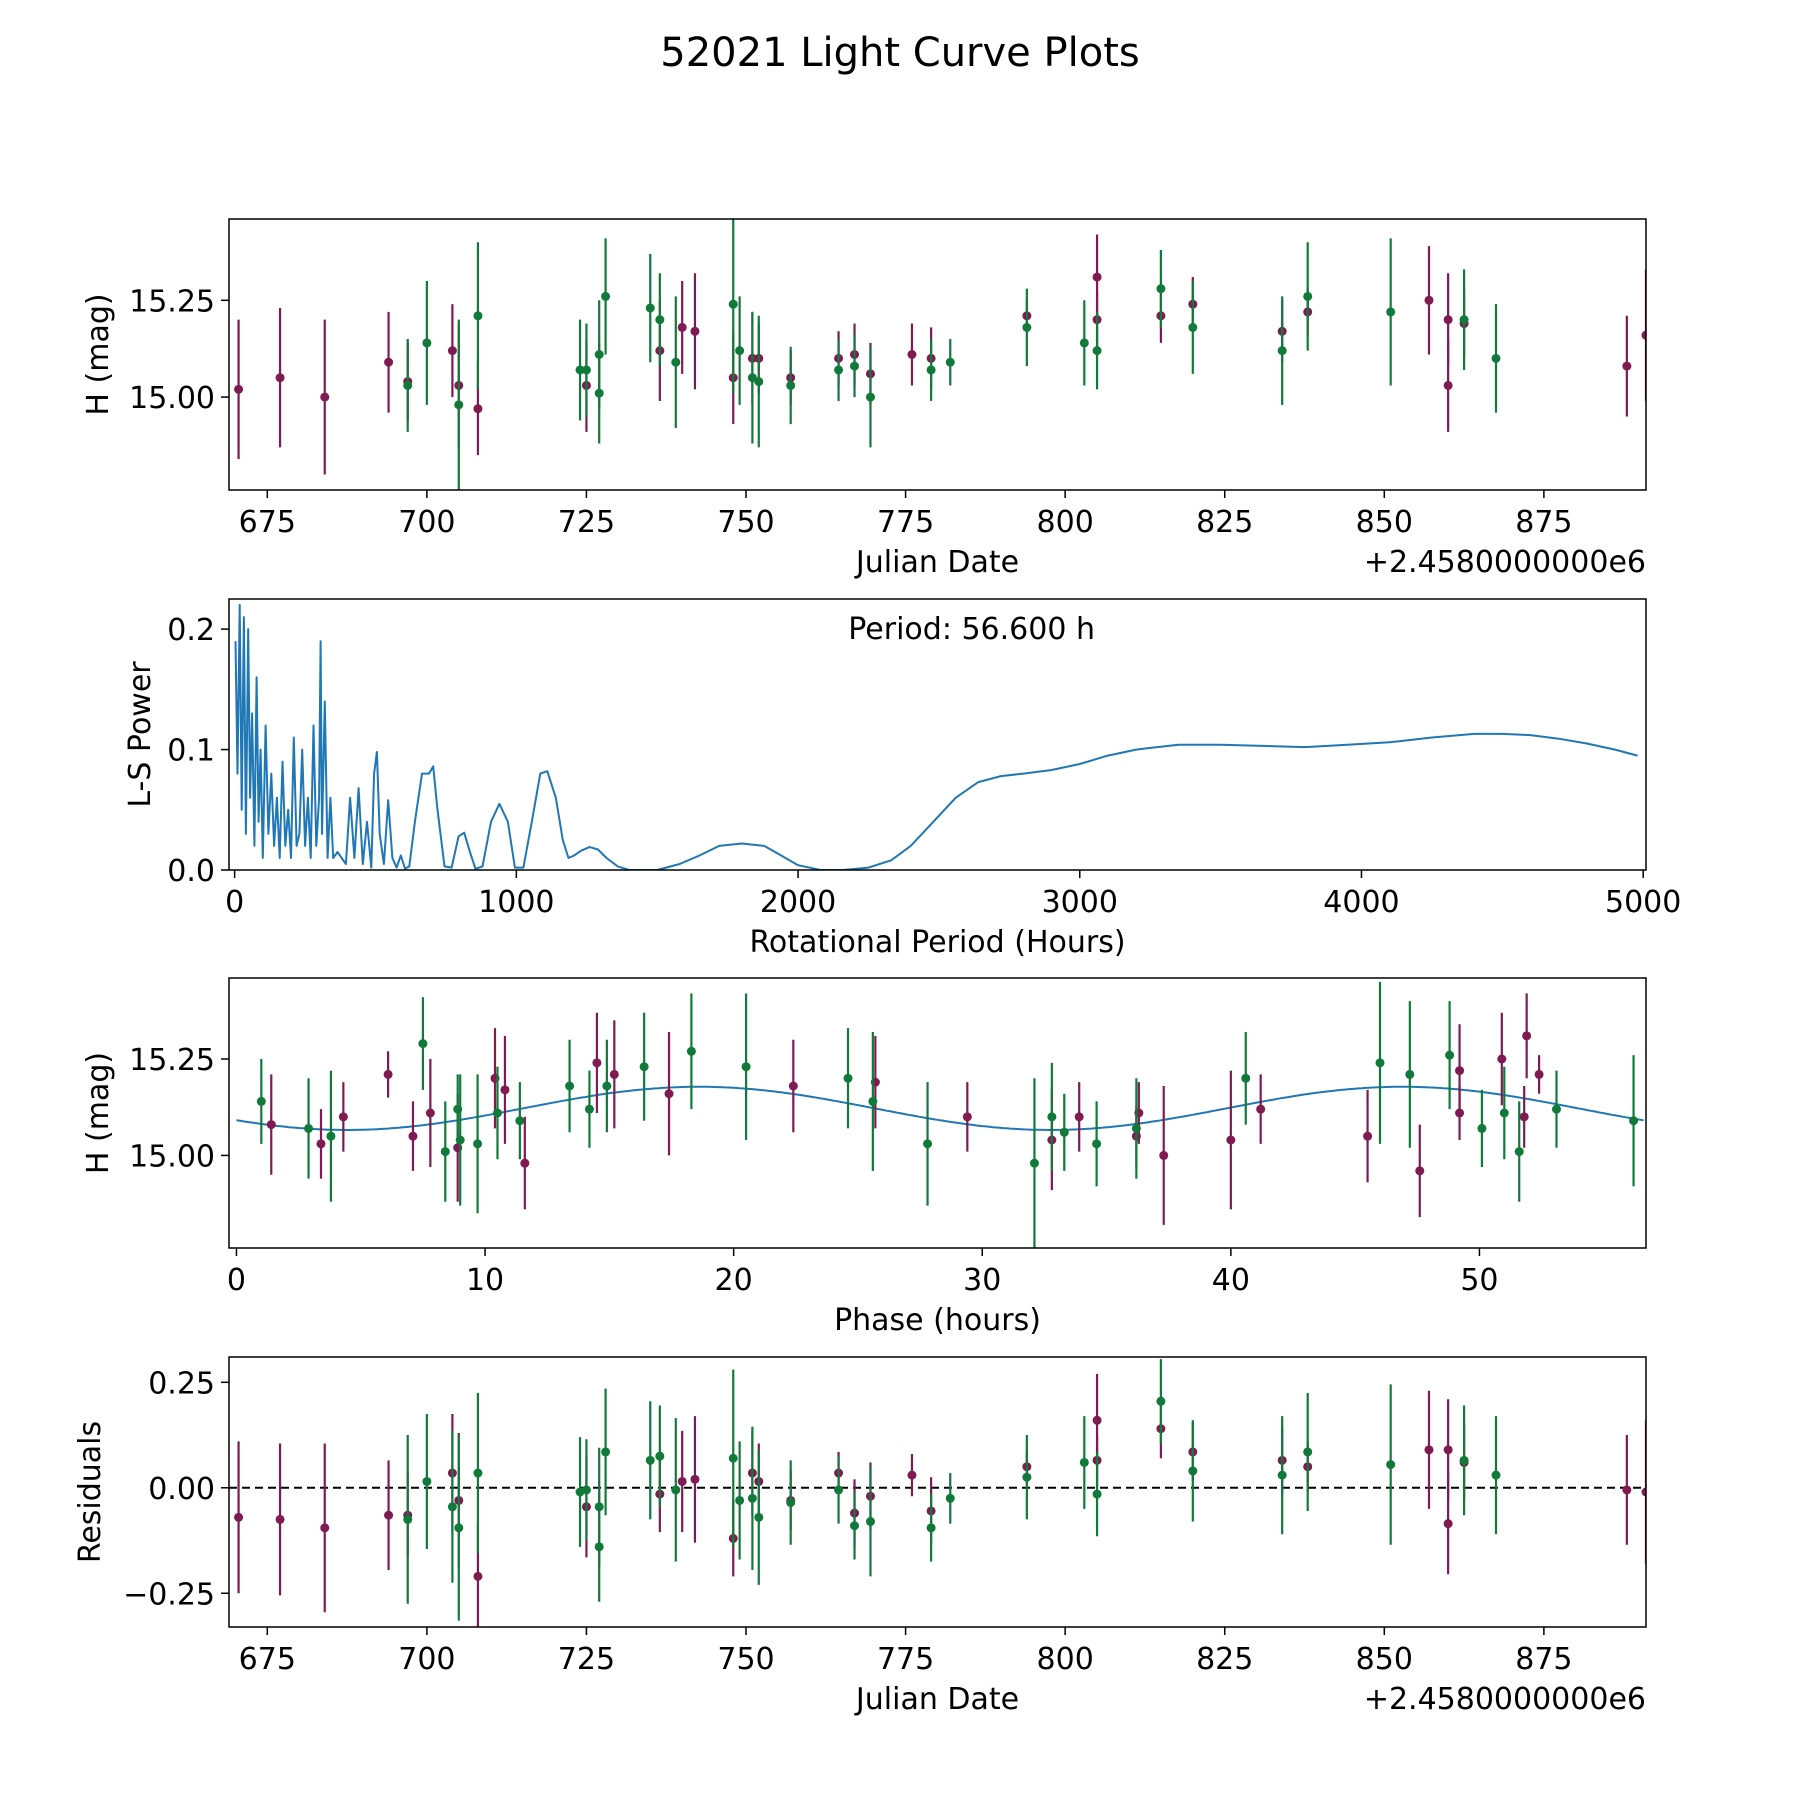 The image size is (1800, 1800). Describe the element at coordinates (1543, 1659) in the screenshot. I see `x-tick-label: 875` at that location.